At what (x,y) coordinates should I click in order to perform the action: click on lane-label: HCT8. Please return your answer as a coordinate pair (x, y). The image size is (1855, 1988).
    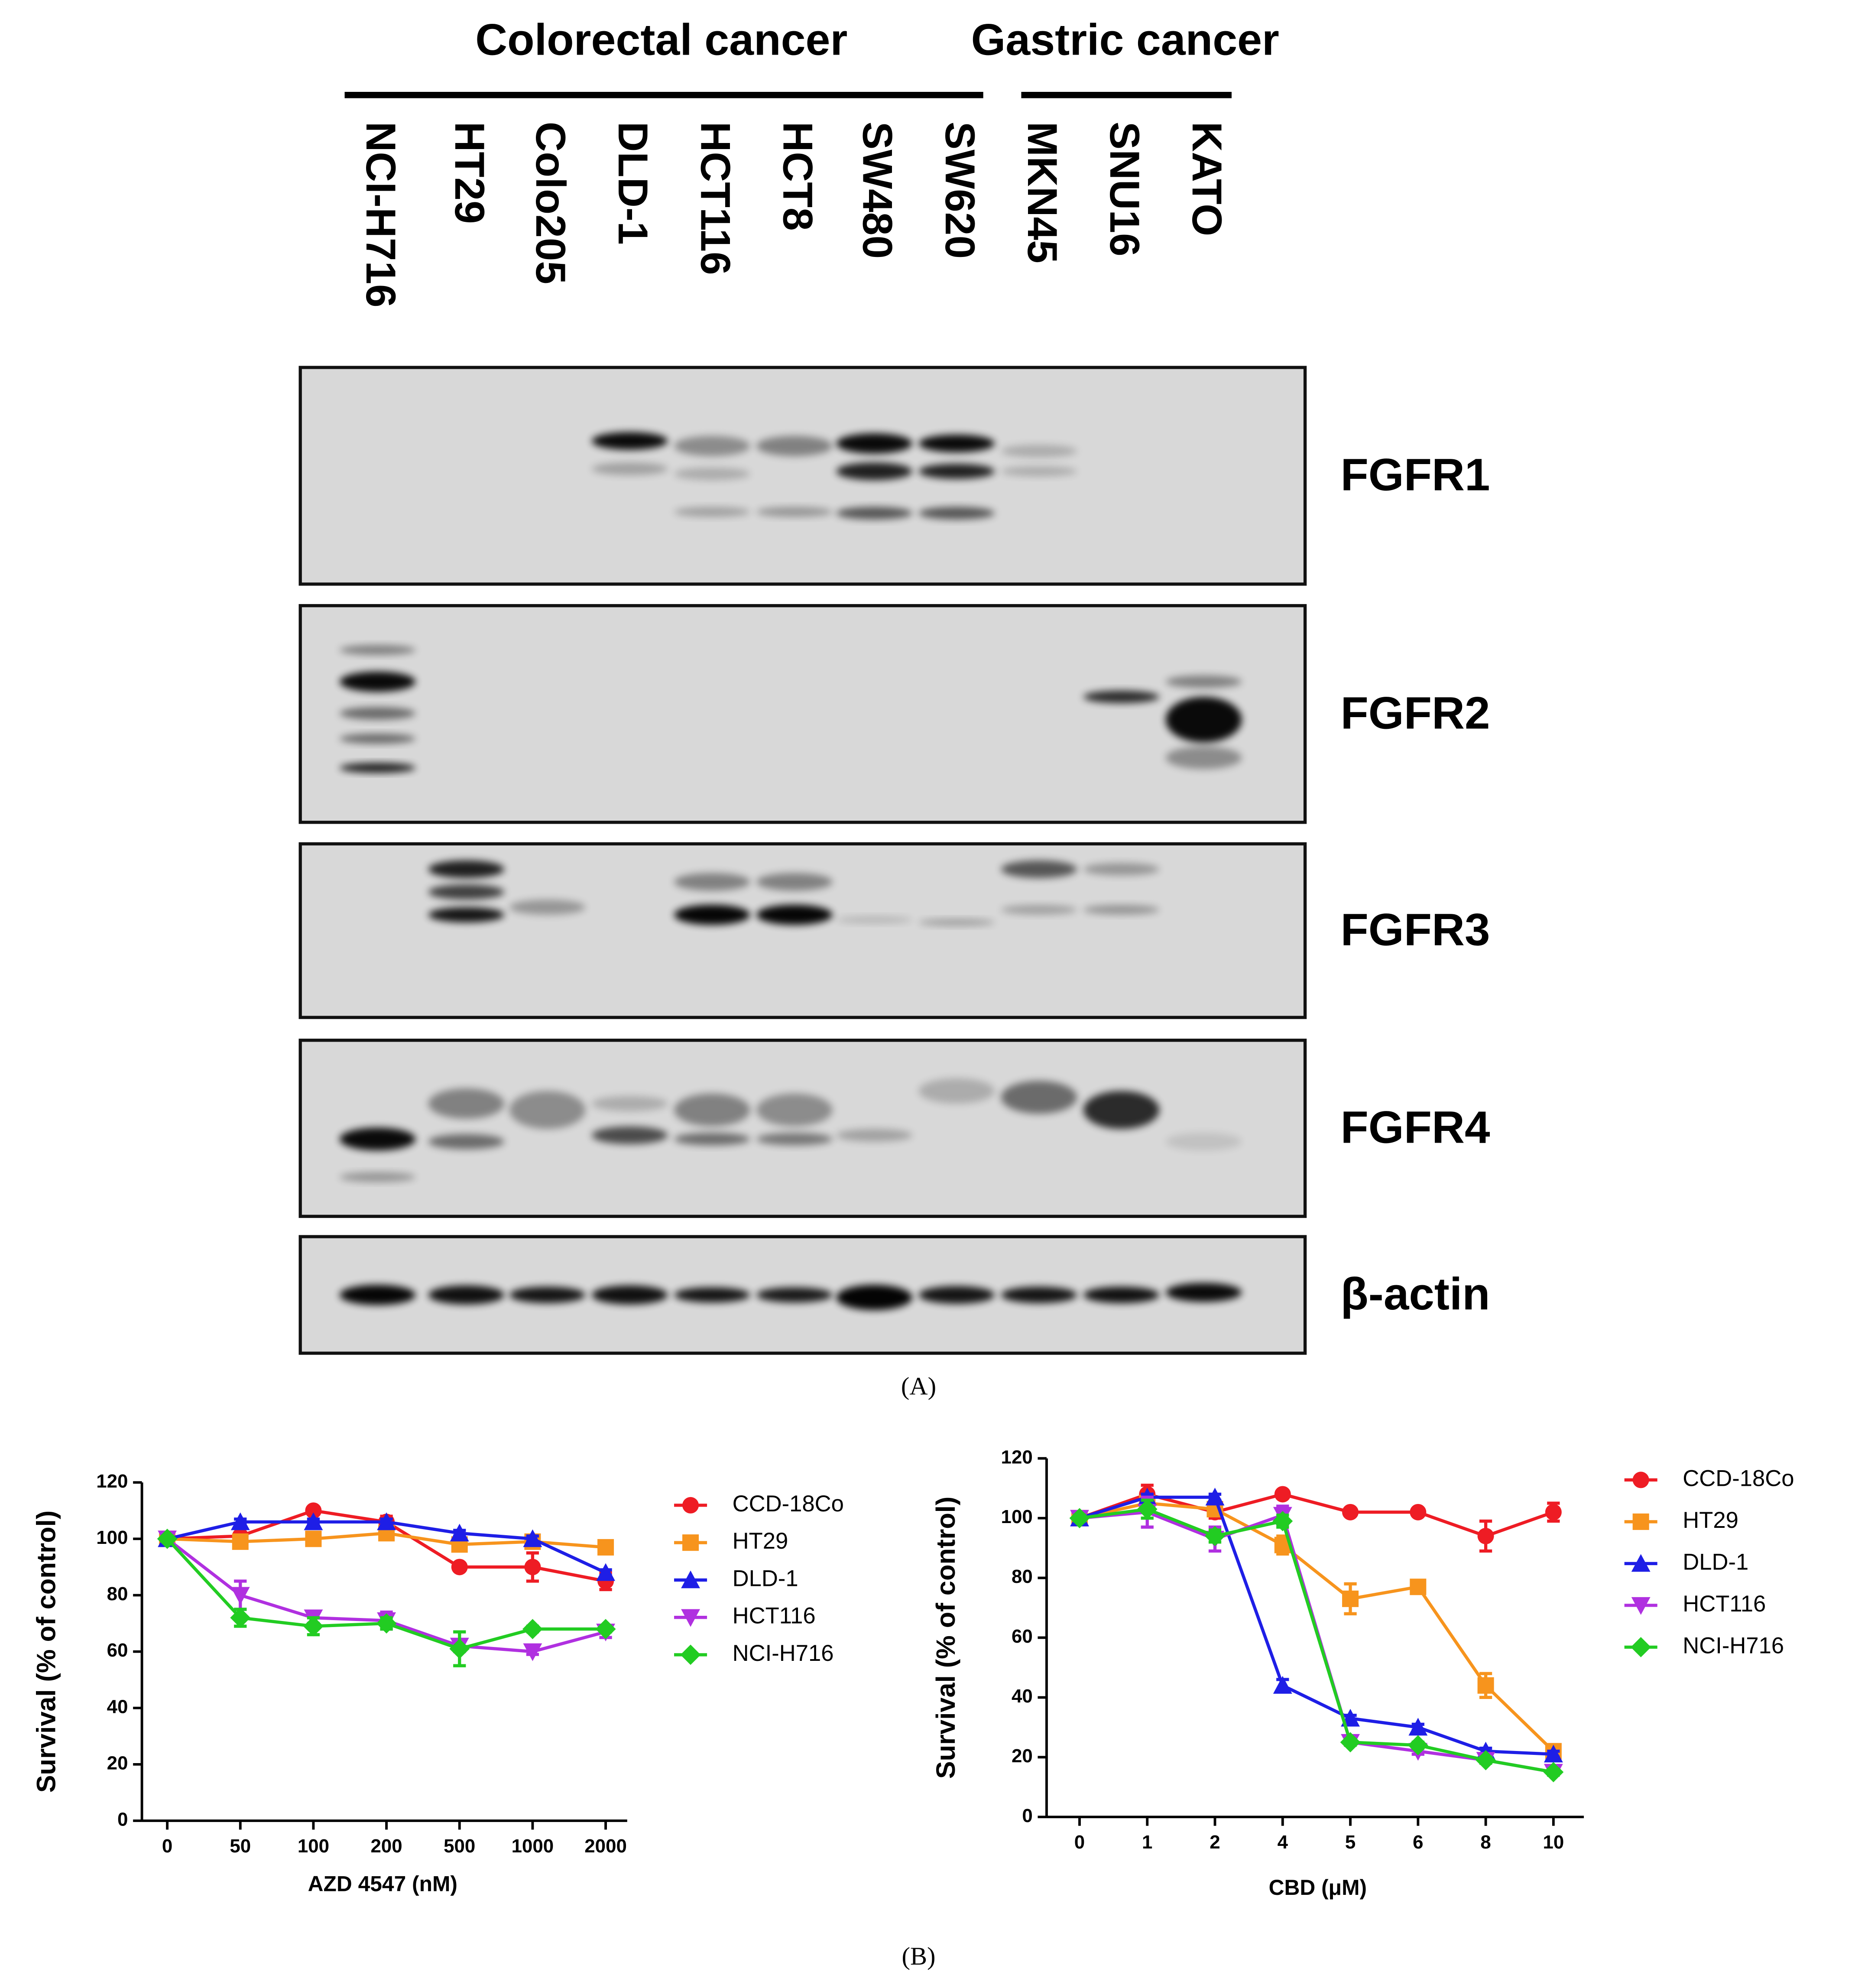
    Looking at the image, I should click on (797, 176).